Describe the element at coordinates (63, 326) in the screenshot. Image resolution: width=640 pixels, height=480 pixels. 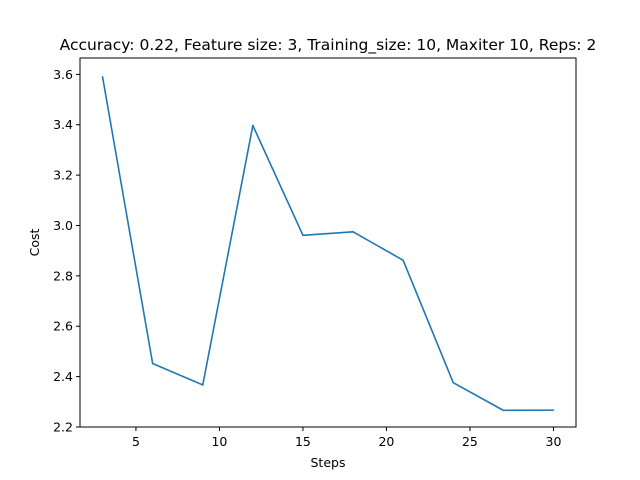
I see `y-tick-label: 2.6` at that location.